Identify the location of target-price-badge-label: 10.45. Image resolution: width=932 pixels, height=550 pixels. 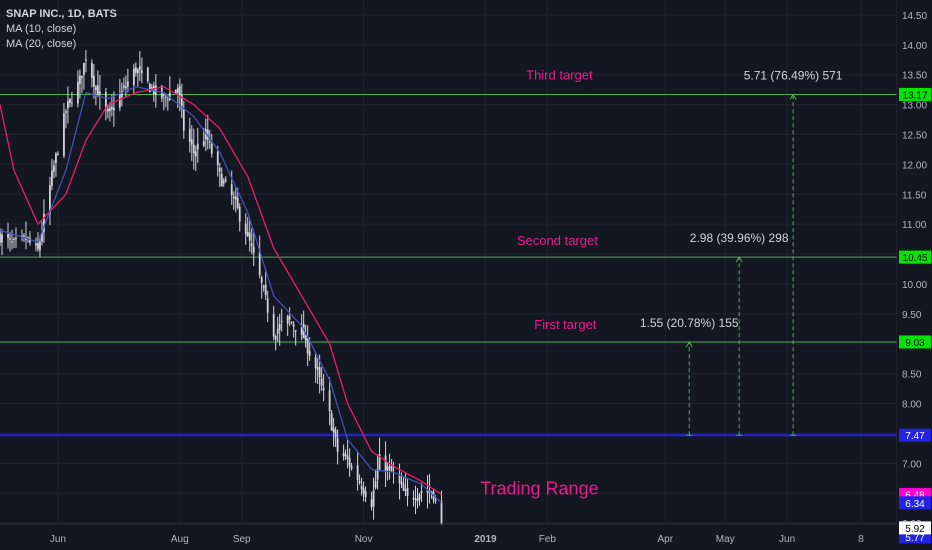
(914, 258).